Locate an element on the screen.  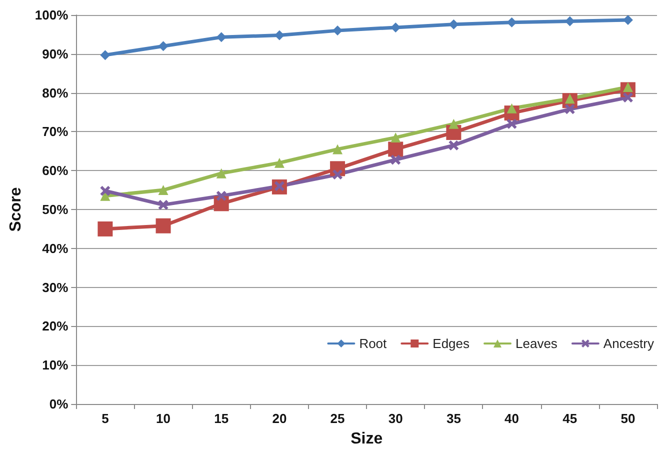
legend-label: Ancestry is located at coordinates (628, 343).